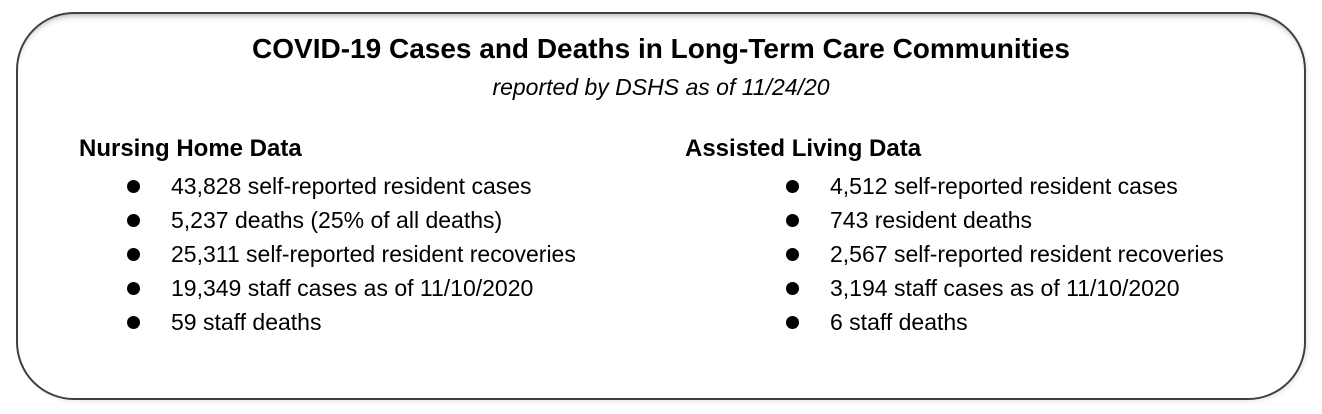 This screenshot has width=1322, height=414. I want to click on list-item: 6 staff deaths, so click(1045, 322).